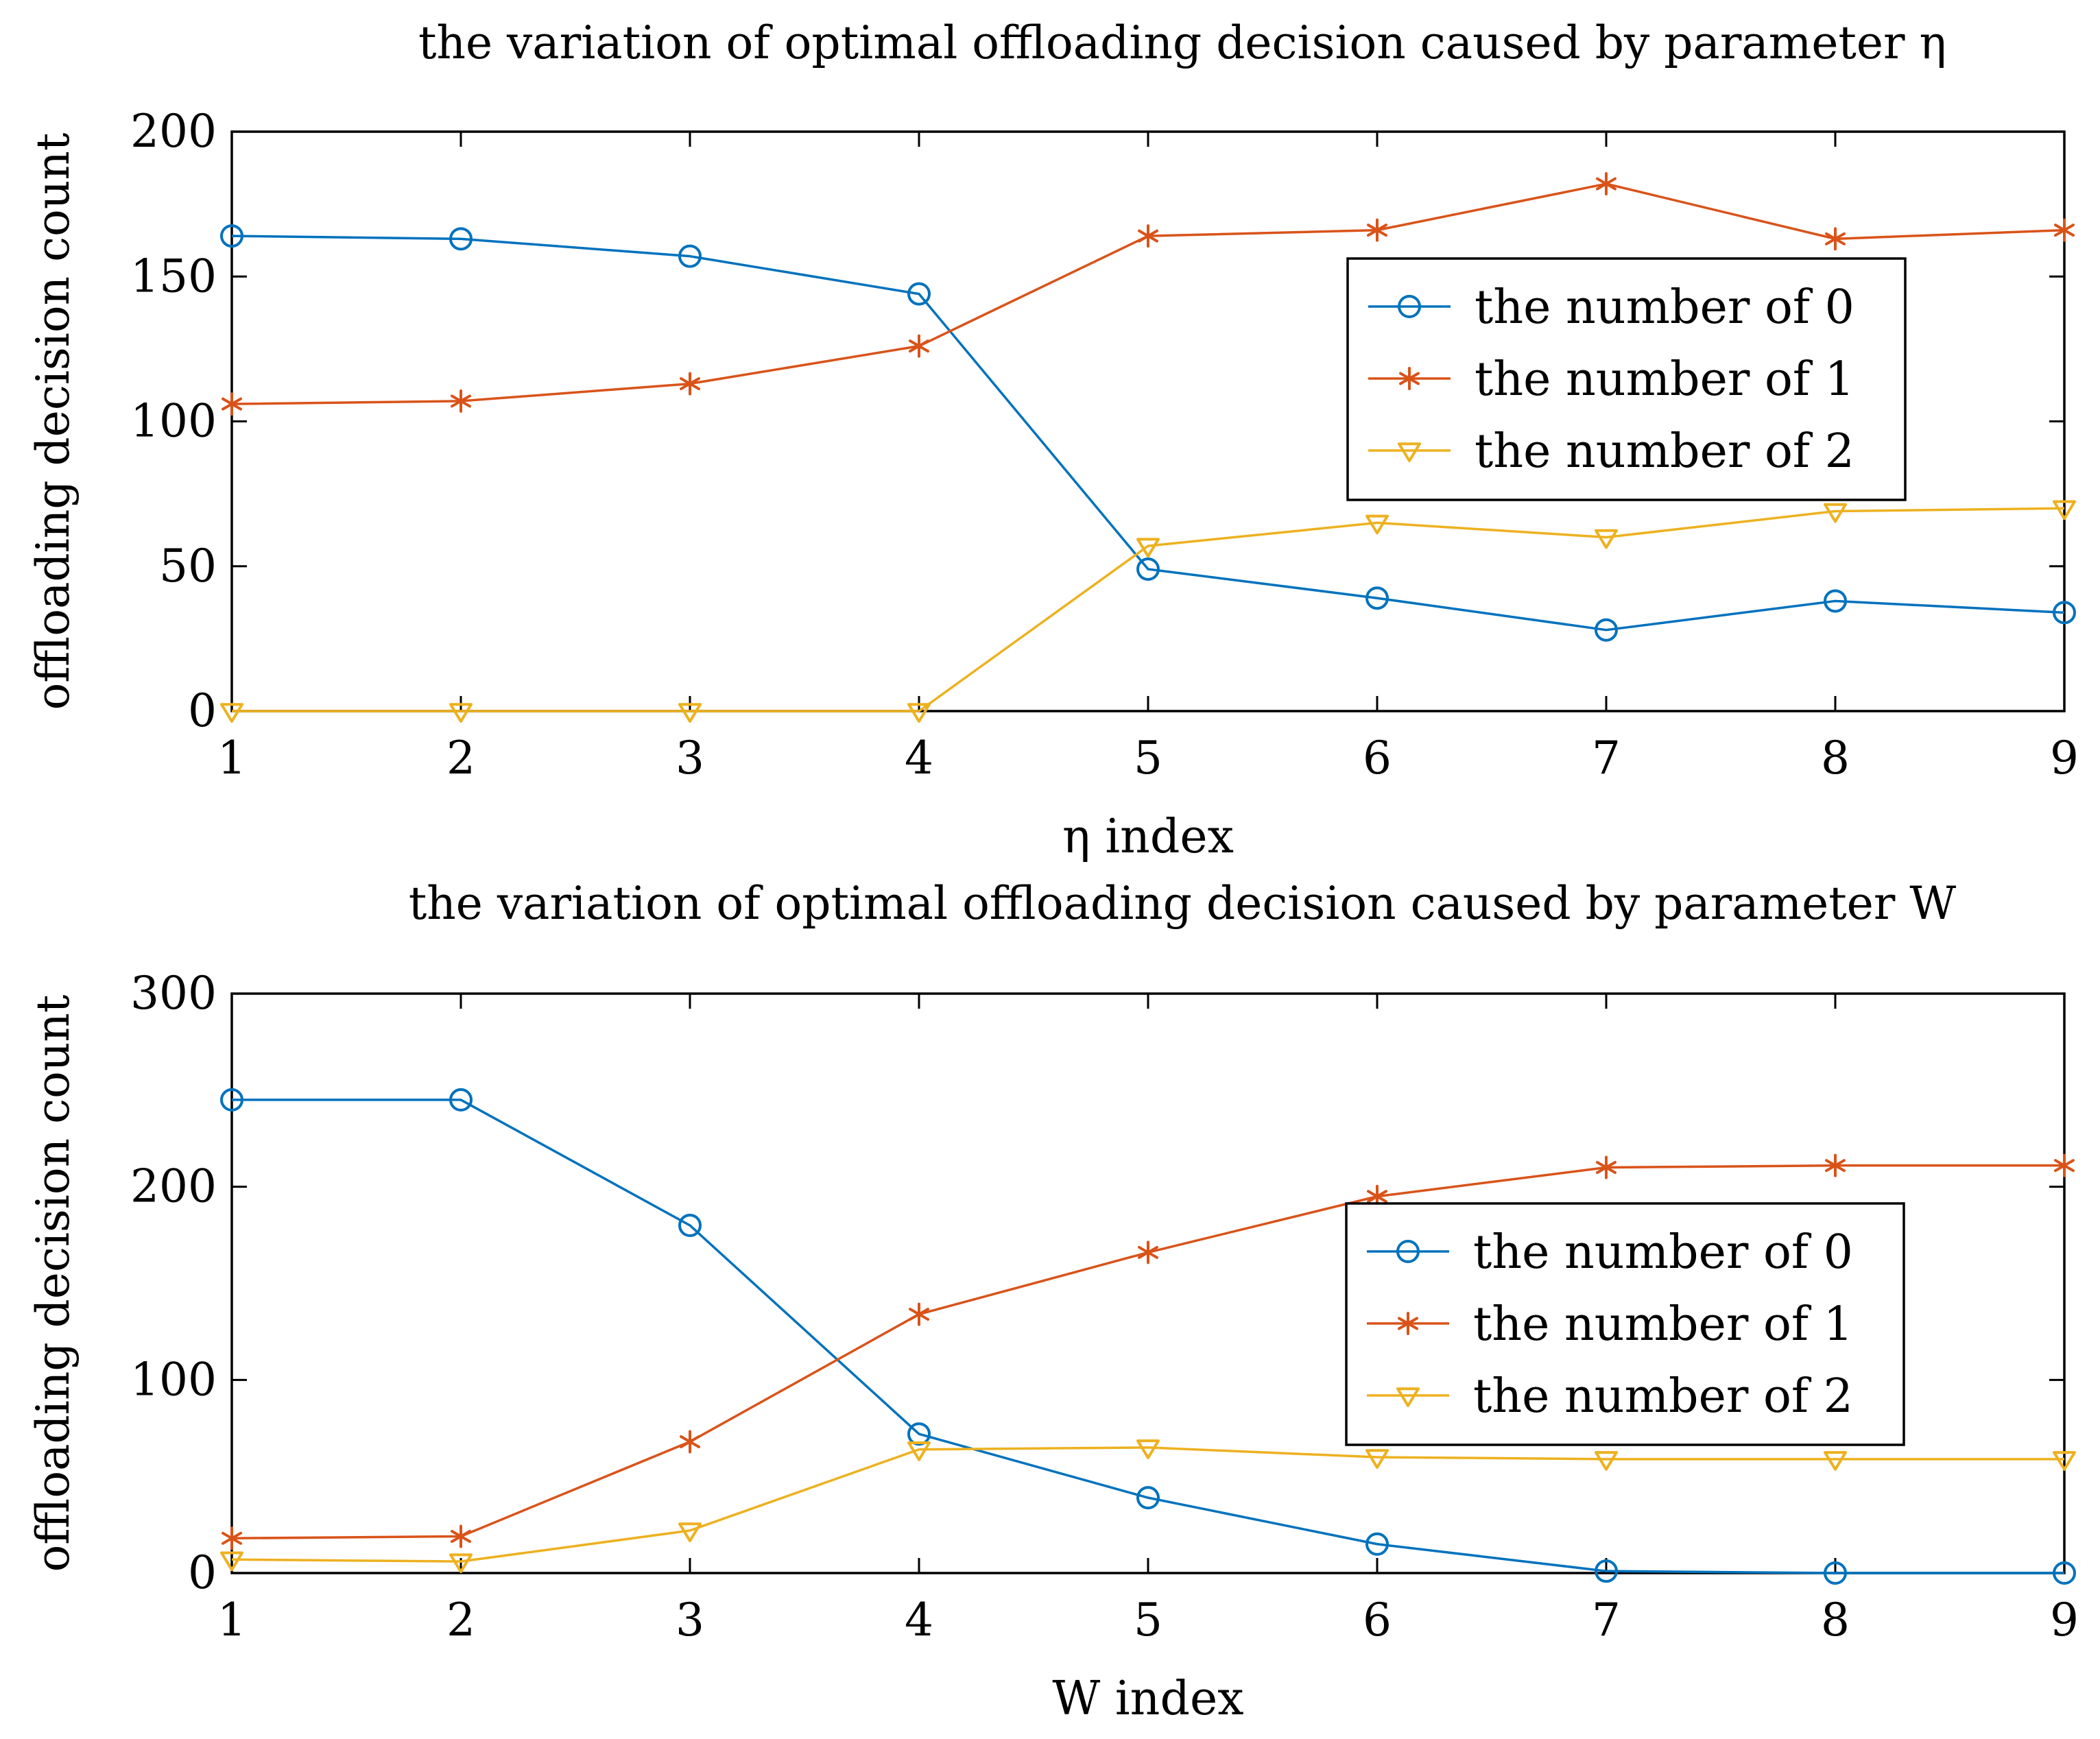 The width and height of the screenshot is (2100, 1739). Describe the element at coordinates (173, 421) in the screenshot. I see `y-tick-label: 100` at that location.